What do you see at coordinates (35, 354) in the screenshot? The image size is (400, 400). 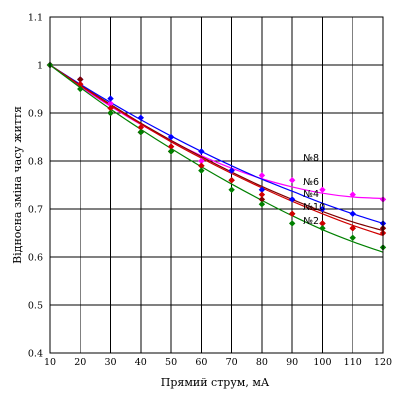 I see `y-tick-label: 0.4` at bounding box center [35, 354].